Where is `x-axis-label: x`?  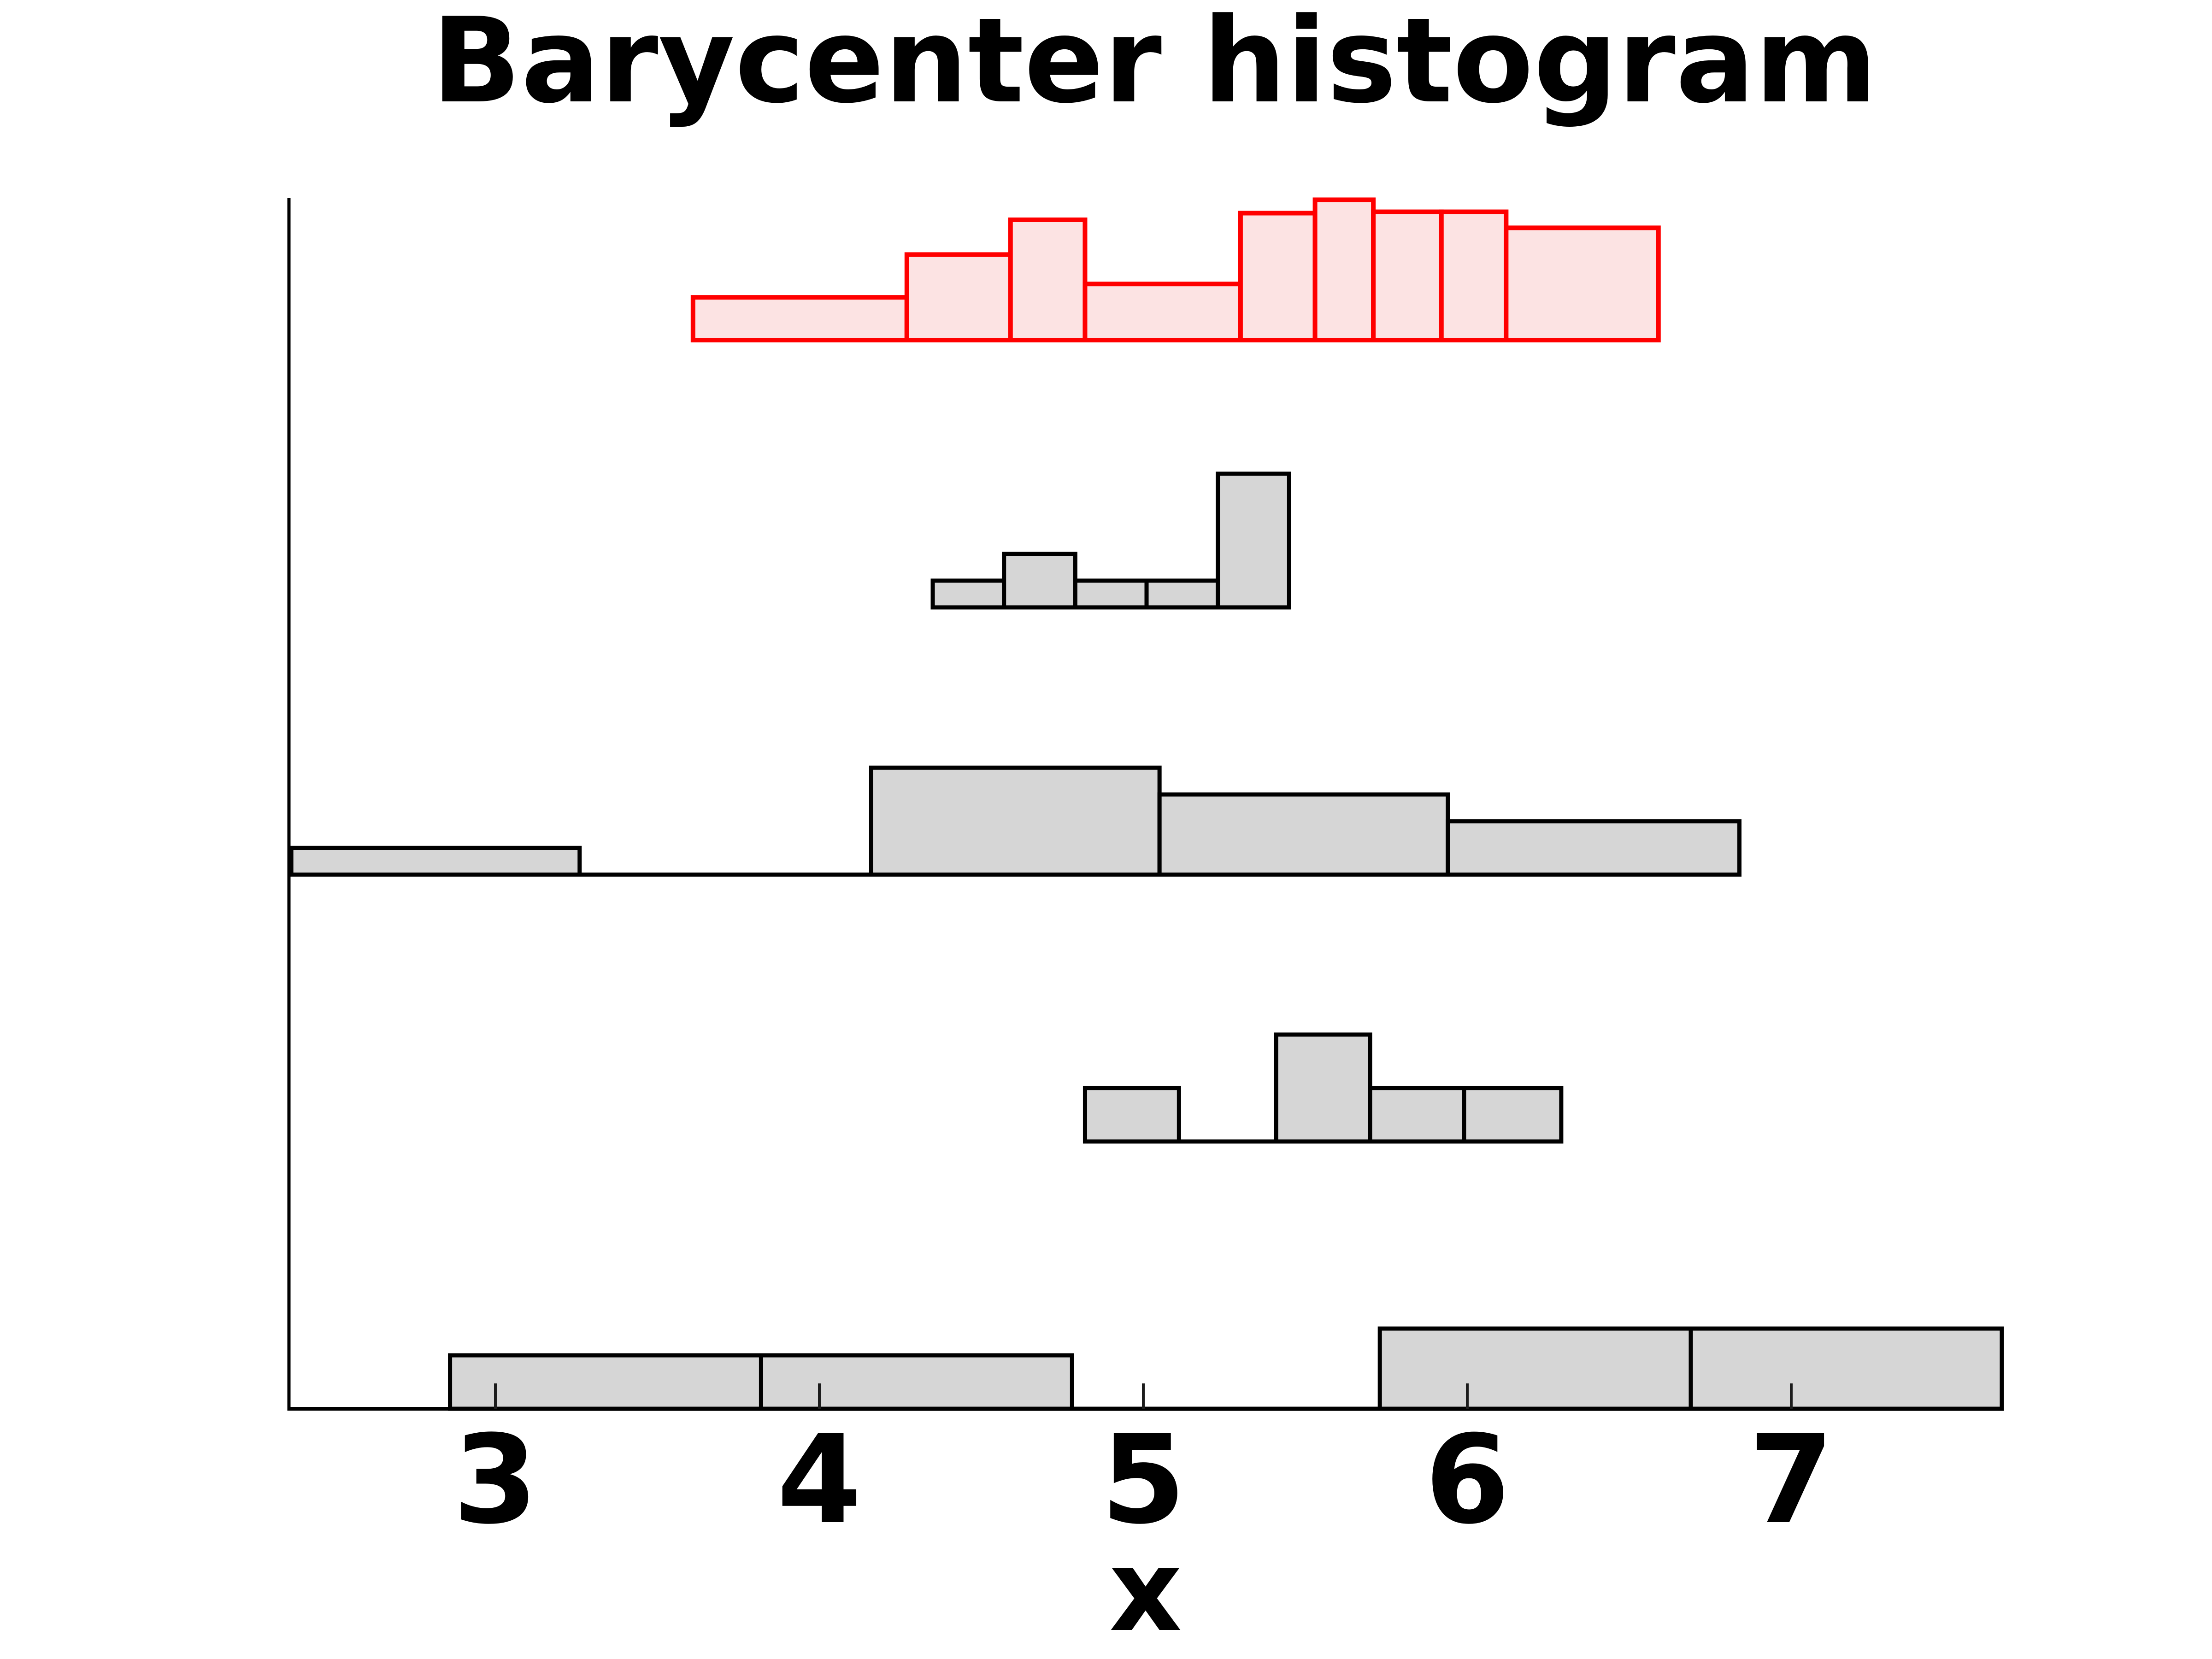
x-axis-label: x is located at coordinates (1145, 1591).